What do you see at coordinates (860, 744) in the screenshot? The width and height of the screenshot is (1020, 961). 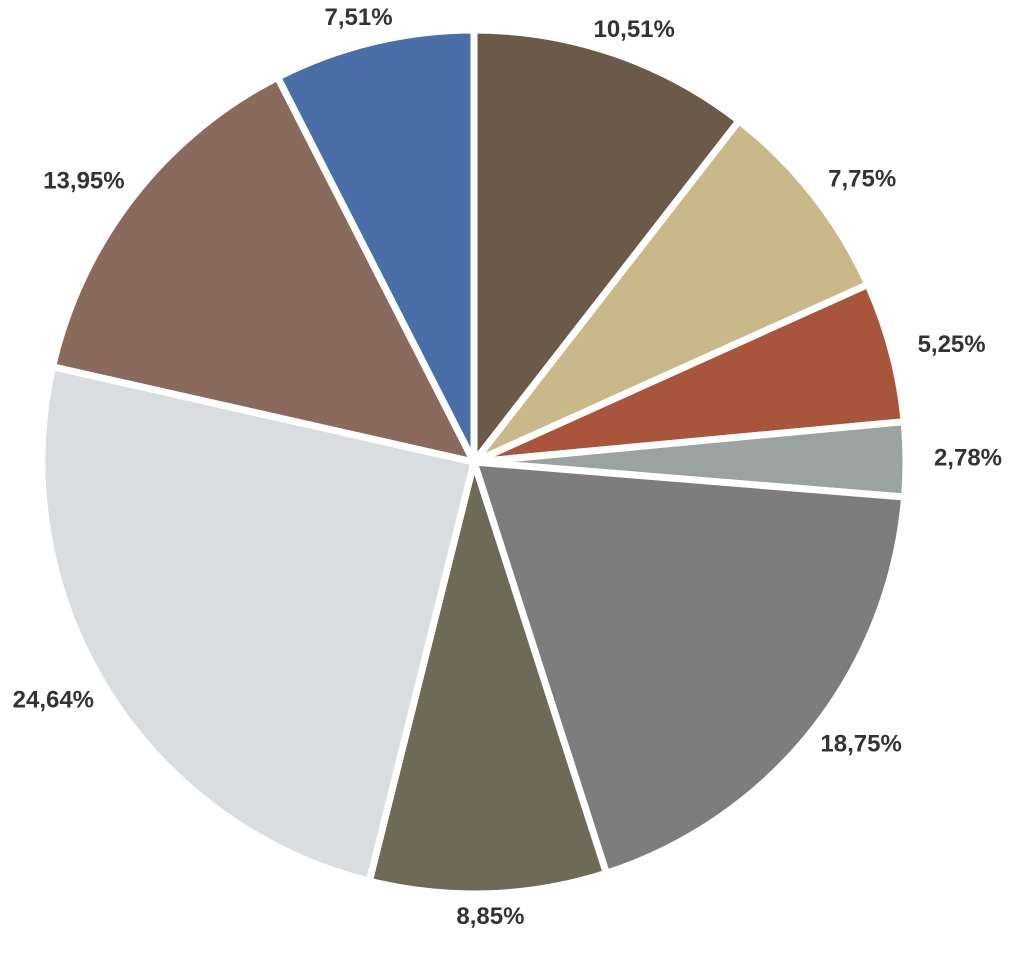 I see `slice-label: 18,75%` at bounding box center [860, 744].